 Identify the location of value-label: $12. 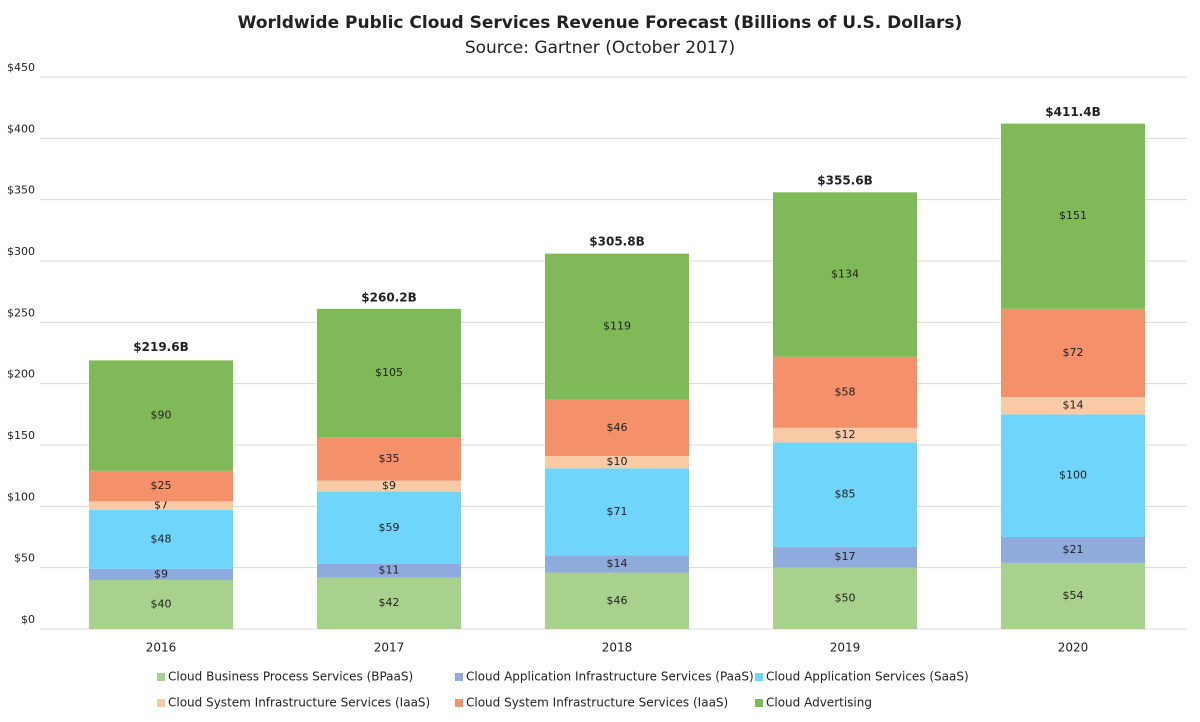
(845, 434).